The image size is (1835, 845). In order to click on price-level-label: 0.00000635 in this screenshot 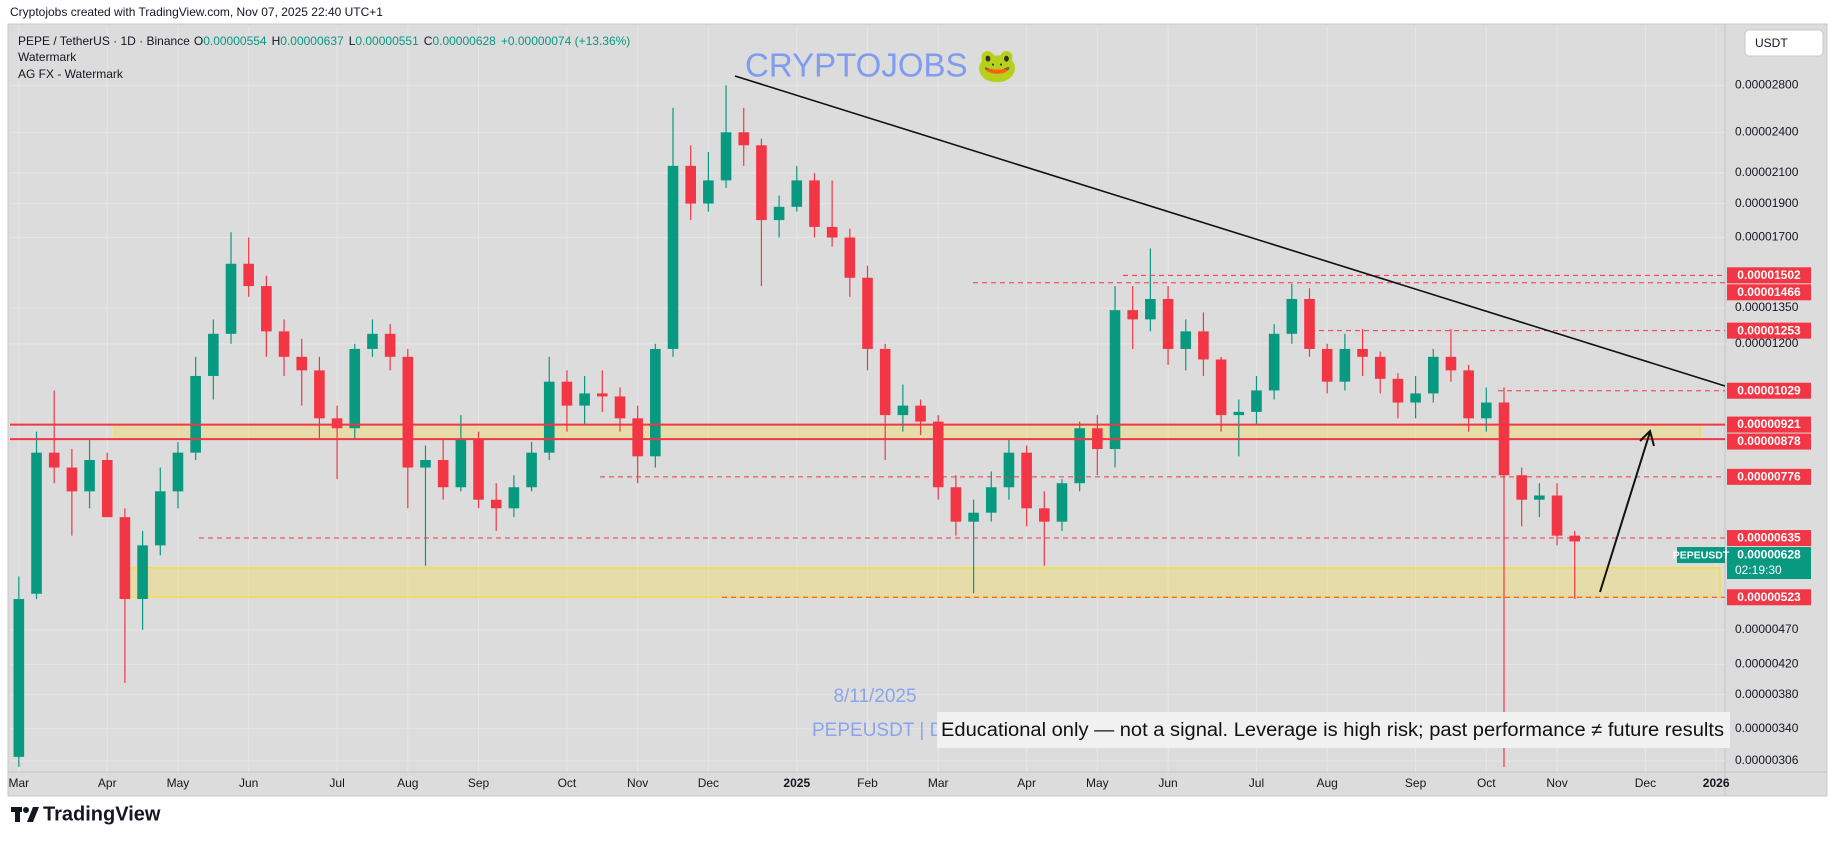, I will do `click(1769, 538)`.